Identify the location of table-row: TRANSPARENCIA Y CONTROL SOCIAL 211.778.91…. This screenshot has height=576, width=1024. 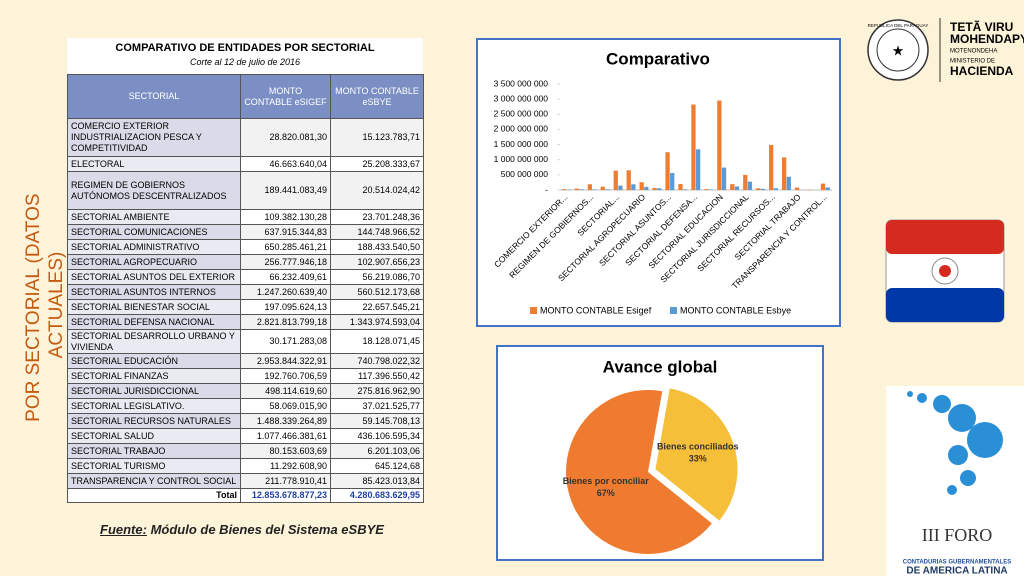
(245, 481).